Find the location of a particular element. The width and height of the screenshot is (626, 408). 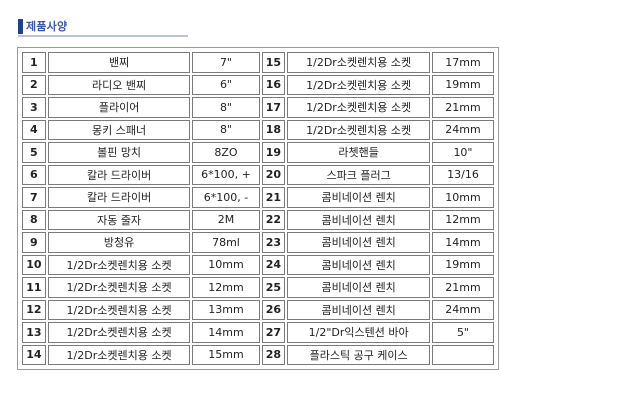

item-number: 11 is located at coordinates (34, 287).